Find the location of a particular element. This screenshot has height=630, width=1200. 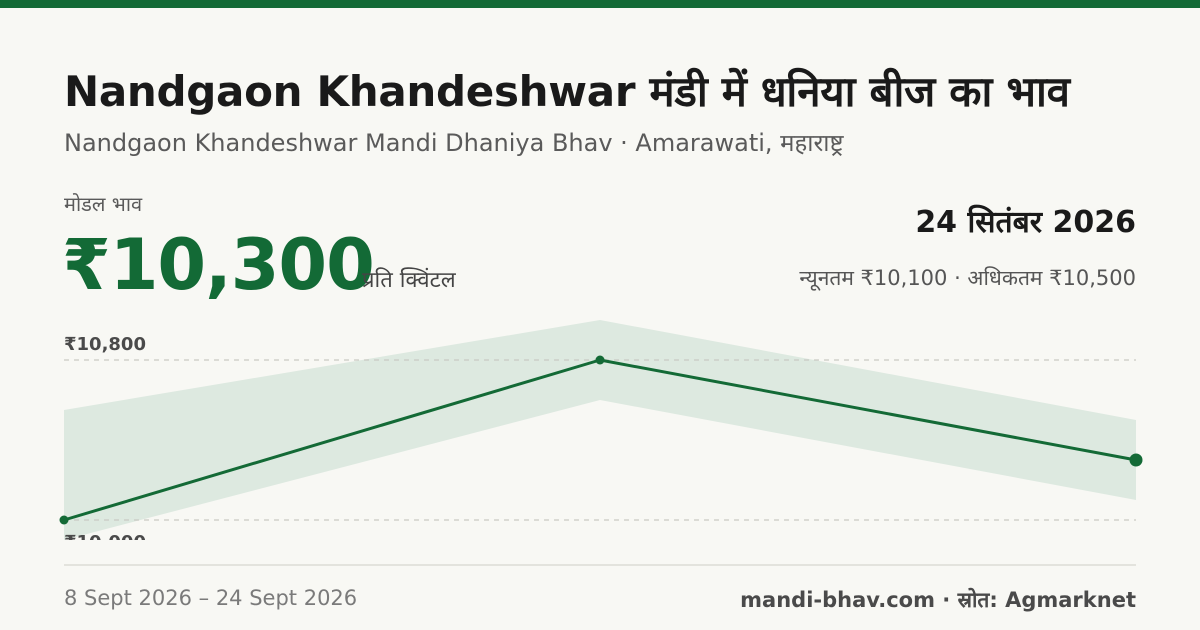

source-credit: mandi-bhav.com · स्रोत: Agmarknet is located at coordinates (938, 600).